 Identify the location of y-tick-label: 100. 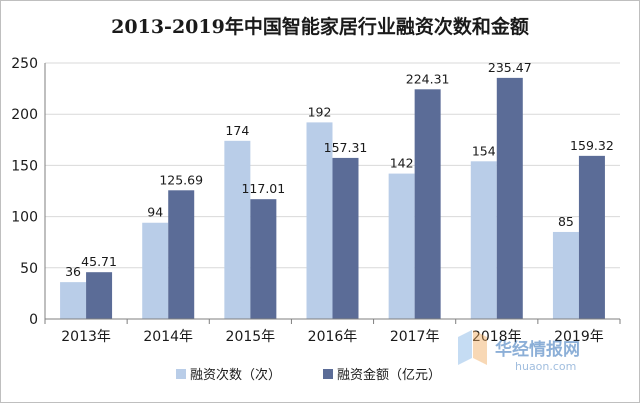
(24, 218).